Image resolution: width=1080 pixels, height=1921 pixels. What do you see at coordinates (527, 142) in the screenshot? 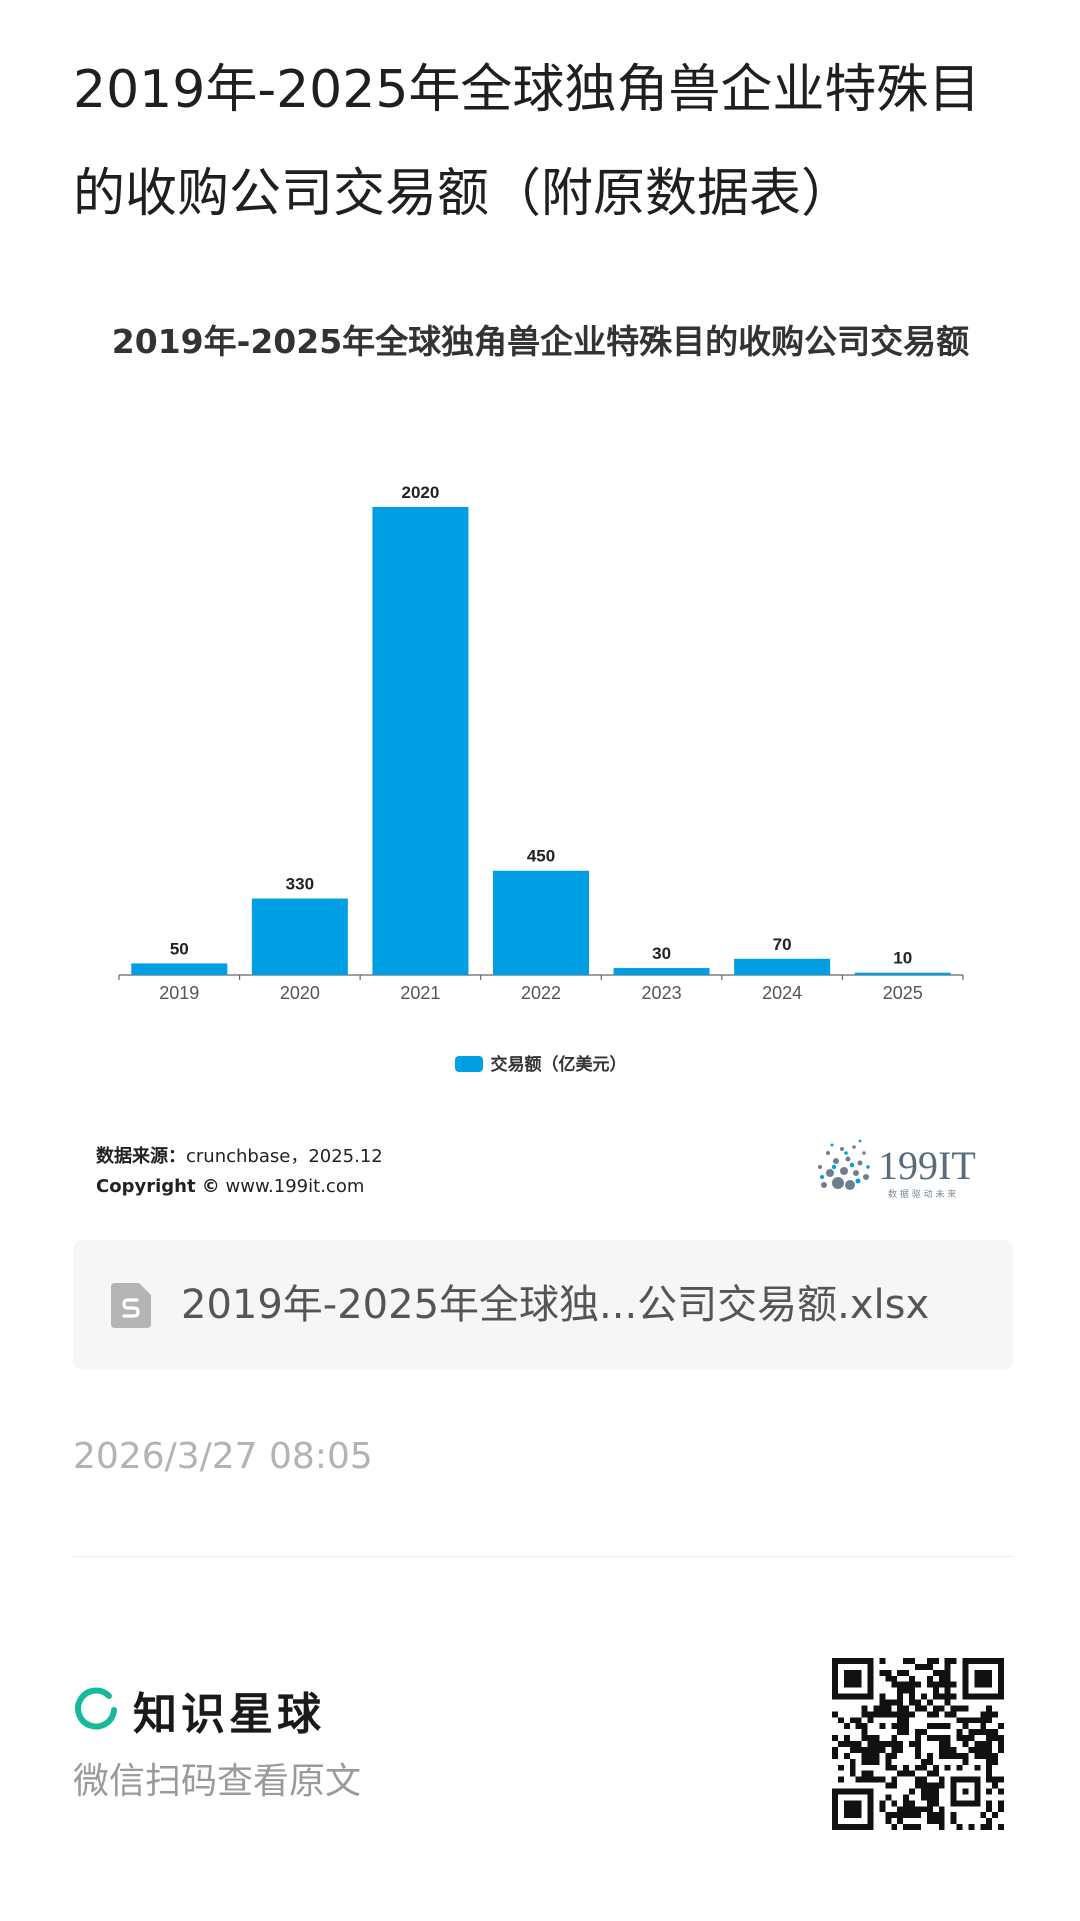
I see `page-title: 2019年-2025年全球独角兽企业特殊目的收购公司交易额（附原数据表）` at bounding box center [527, 142].